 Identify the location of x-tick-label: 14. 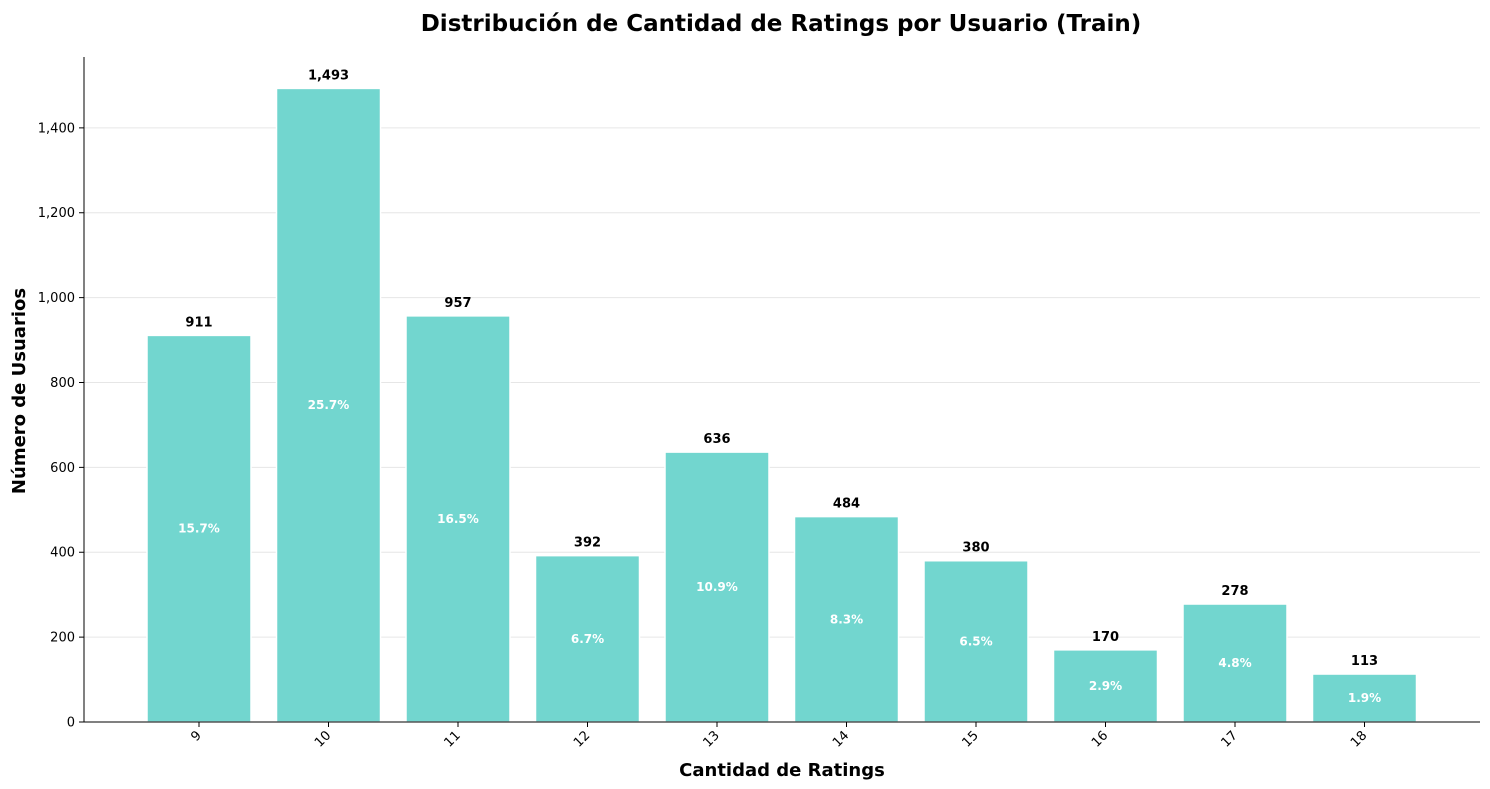
(841, 739).